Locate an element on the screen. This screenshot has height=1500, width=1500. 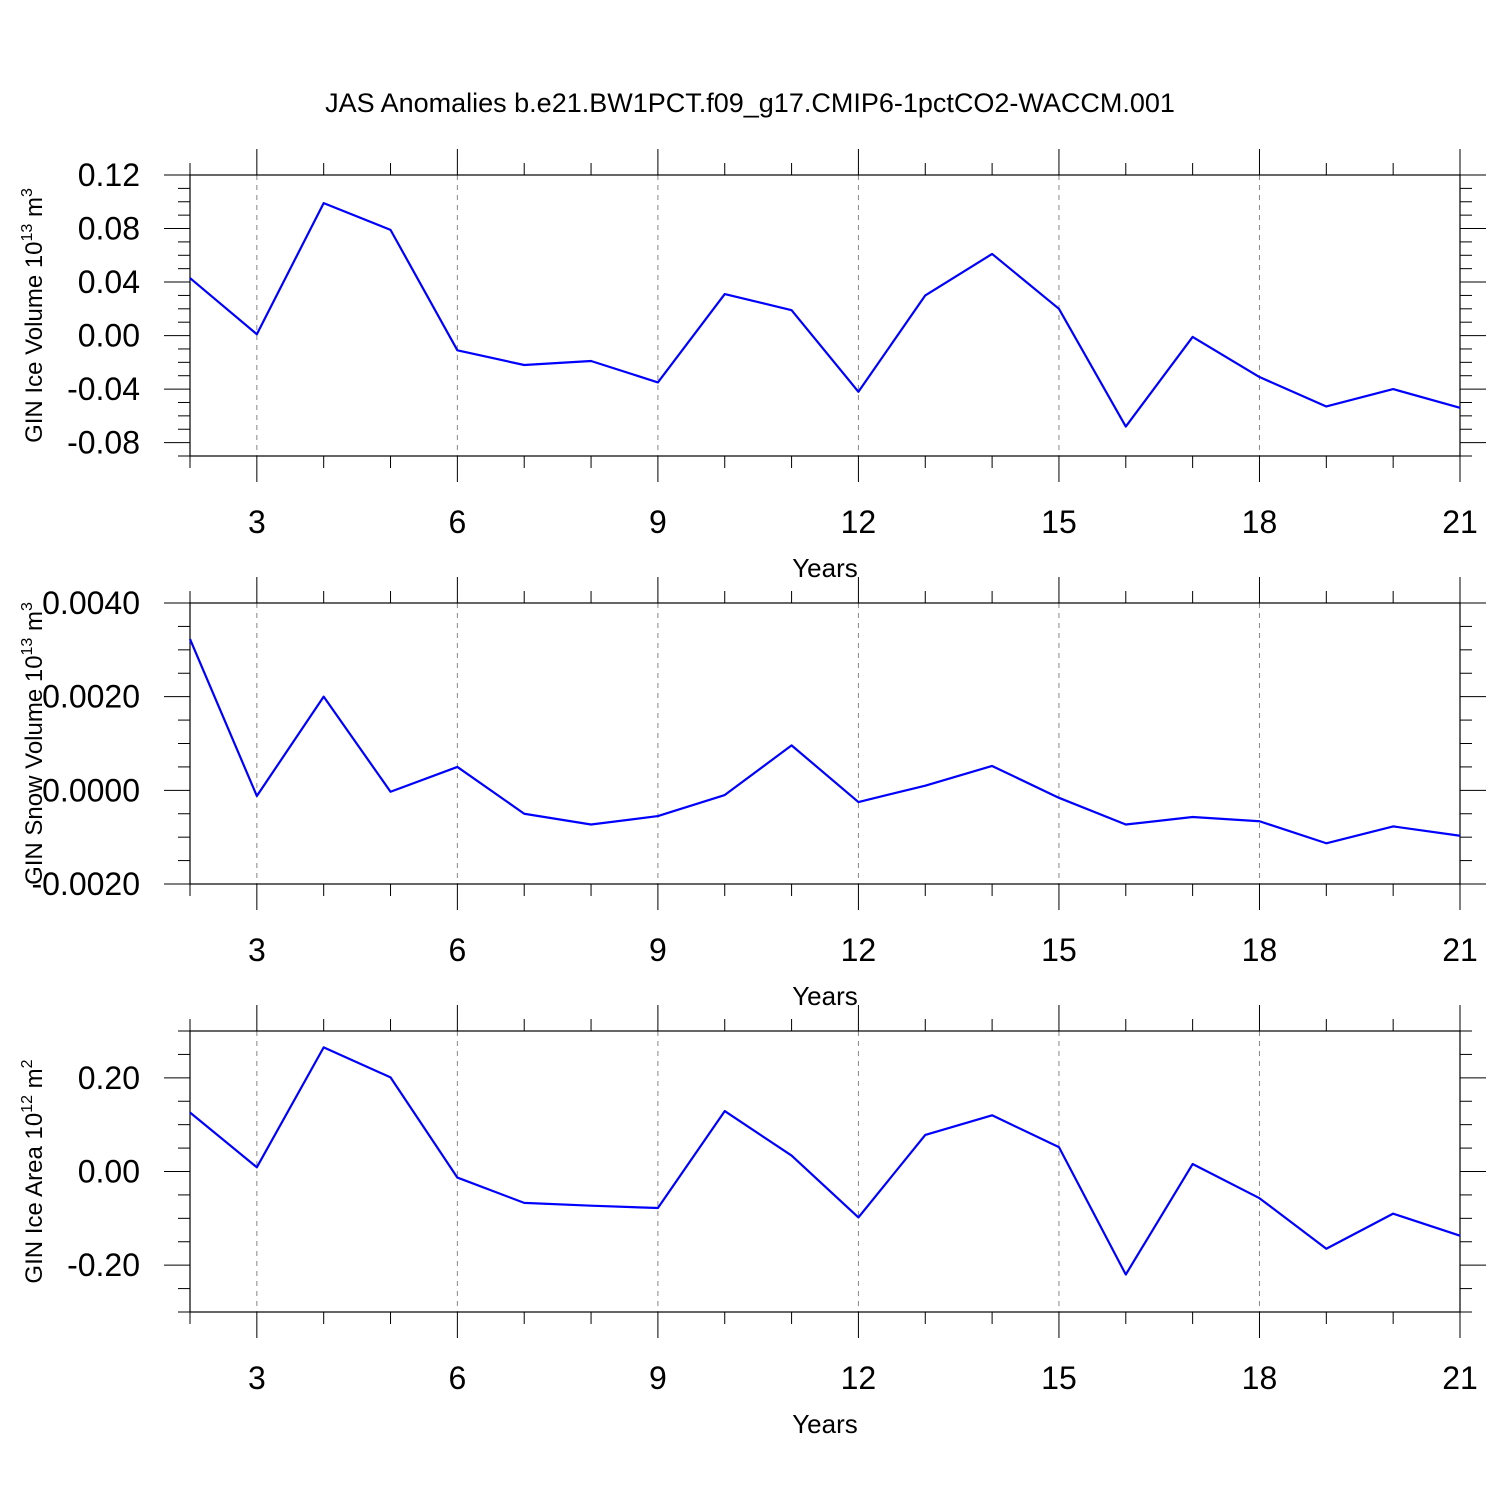
y-tick-label: 0.0040 is located at coordinates (91, 603).